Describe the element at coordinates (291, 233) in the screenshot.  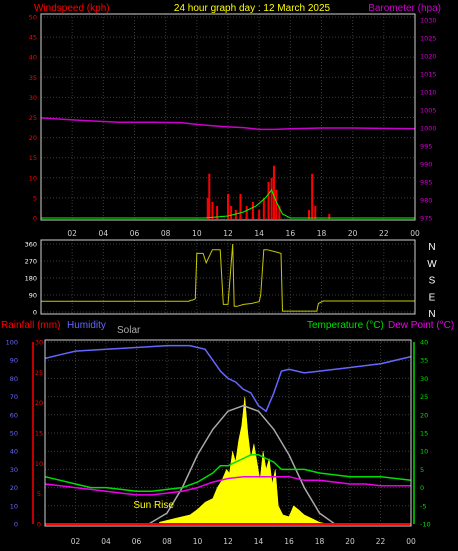
I see `x-tick-label: 16` at that location.